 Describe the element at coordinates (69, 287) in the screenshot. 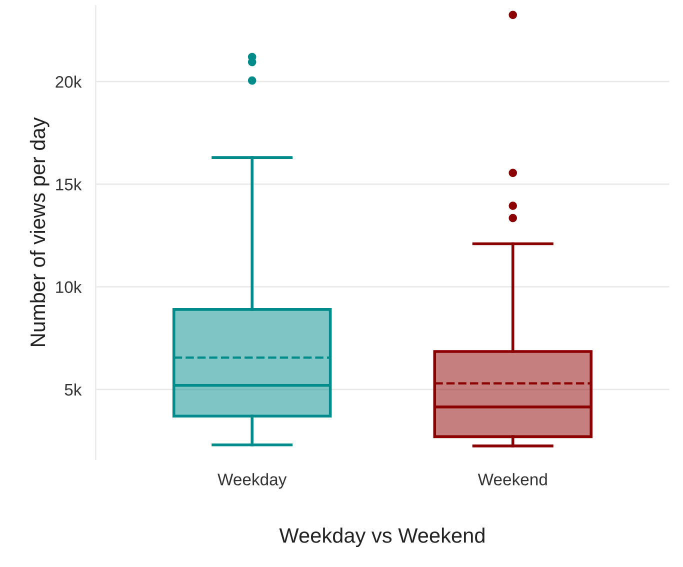

I see `y-tick-label: 10k` at that location.